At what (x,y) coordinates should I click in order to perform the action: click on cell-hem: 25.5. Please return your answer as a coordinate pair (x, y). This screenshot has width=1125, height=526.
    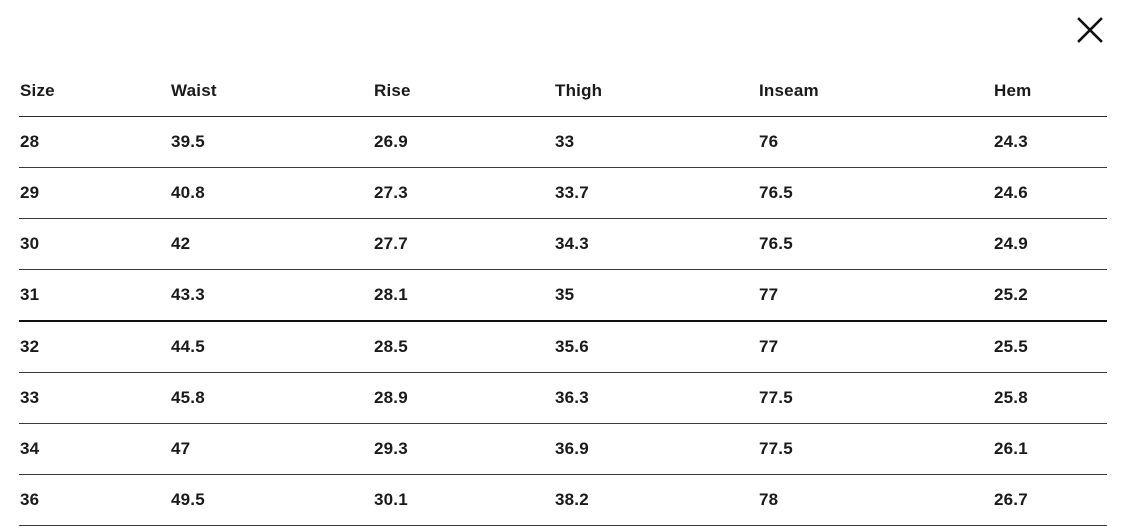
    Looking at the image, I should click on (1050, 347).